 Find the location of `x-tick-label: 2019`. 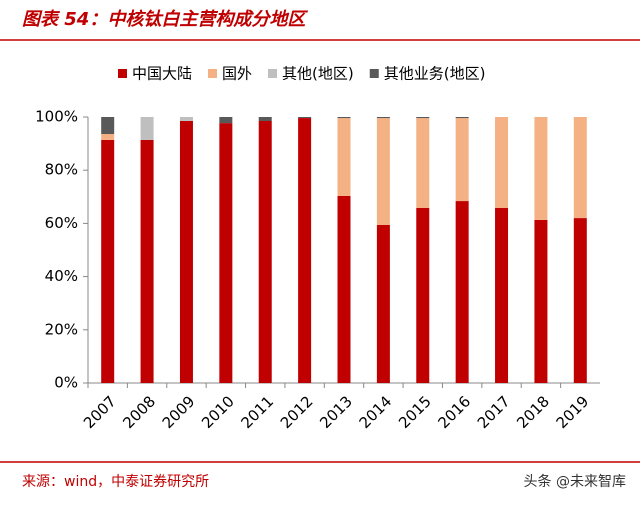

x-tick-label: 2019 is located at coordinates (573, 412).